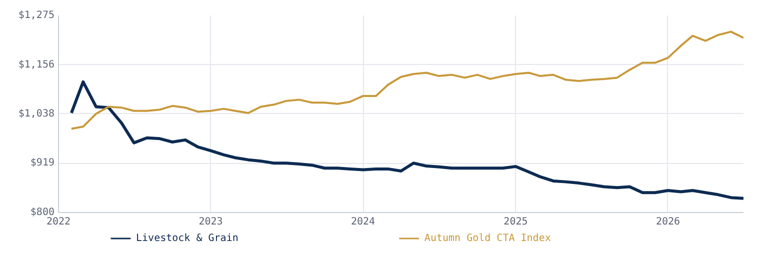 This screenshot has height=260, width=760. I want to click on y-tick-label: $1,038, so click(36, 114).